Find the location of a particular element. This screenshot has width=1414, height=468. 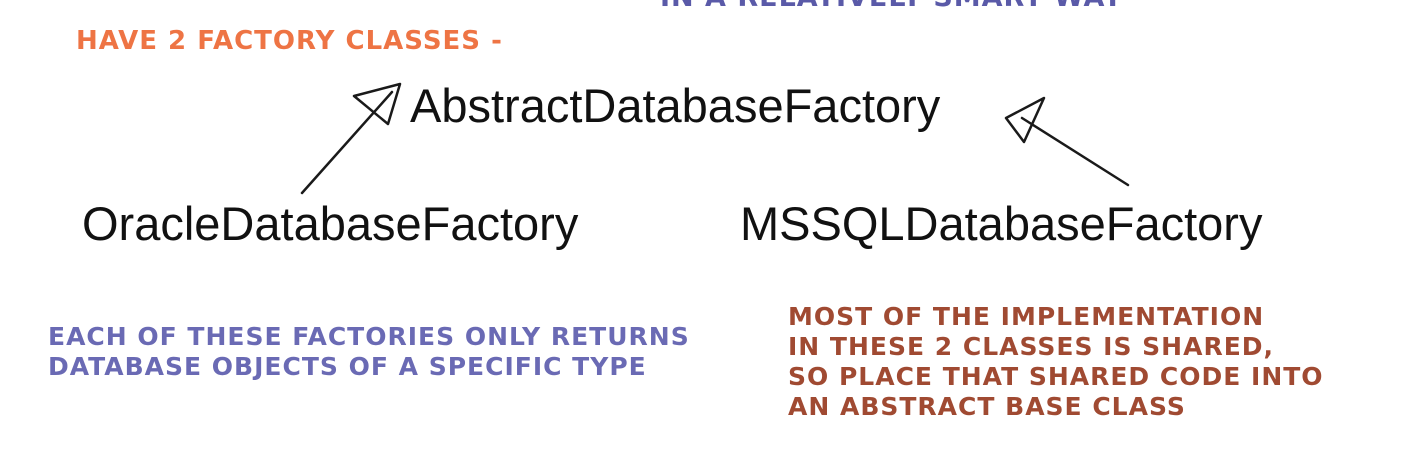

mssql-factory-class: MSSQLDatabaseFactory is located at coordinates (1001, 223).